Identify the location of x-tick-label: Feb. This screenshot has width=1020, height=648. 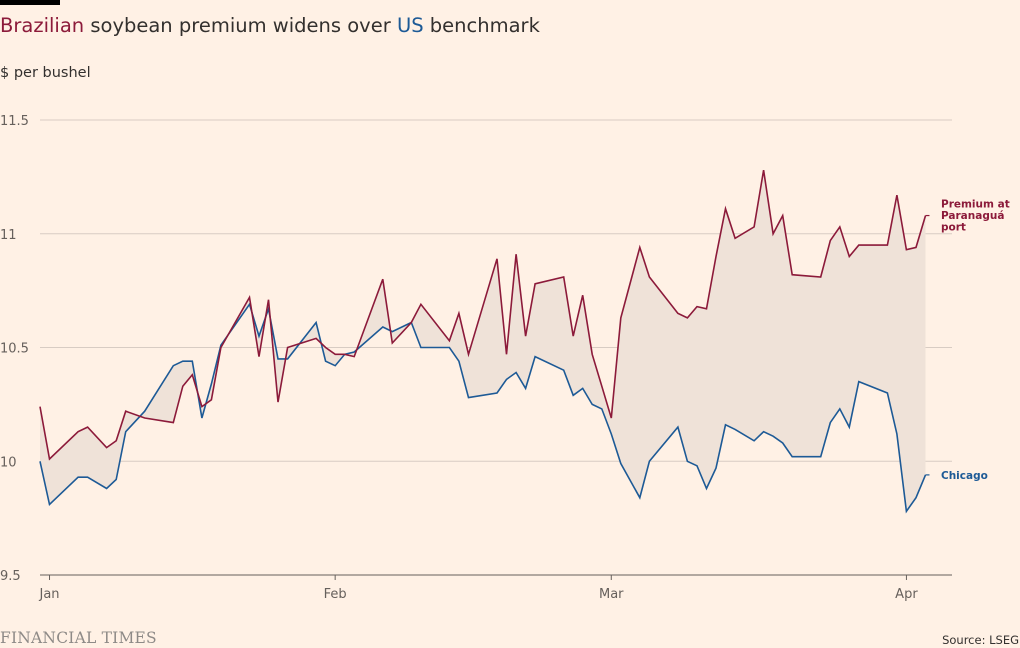
(335, 594).